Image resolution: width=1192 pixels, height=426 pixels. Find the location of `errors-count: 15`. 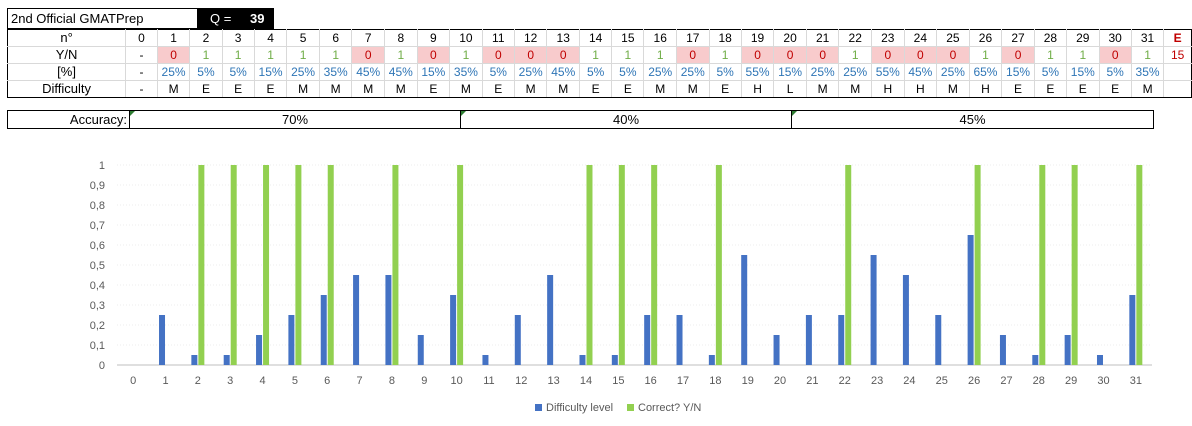

errors-count: 15 is located at coordinates (1177, 55).